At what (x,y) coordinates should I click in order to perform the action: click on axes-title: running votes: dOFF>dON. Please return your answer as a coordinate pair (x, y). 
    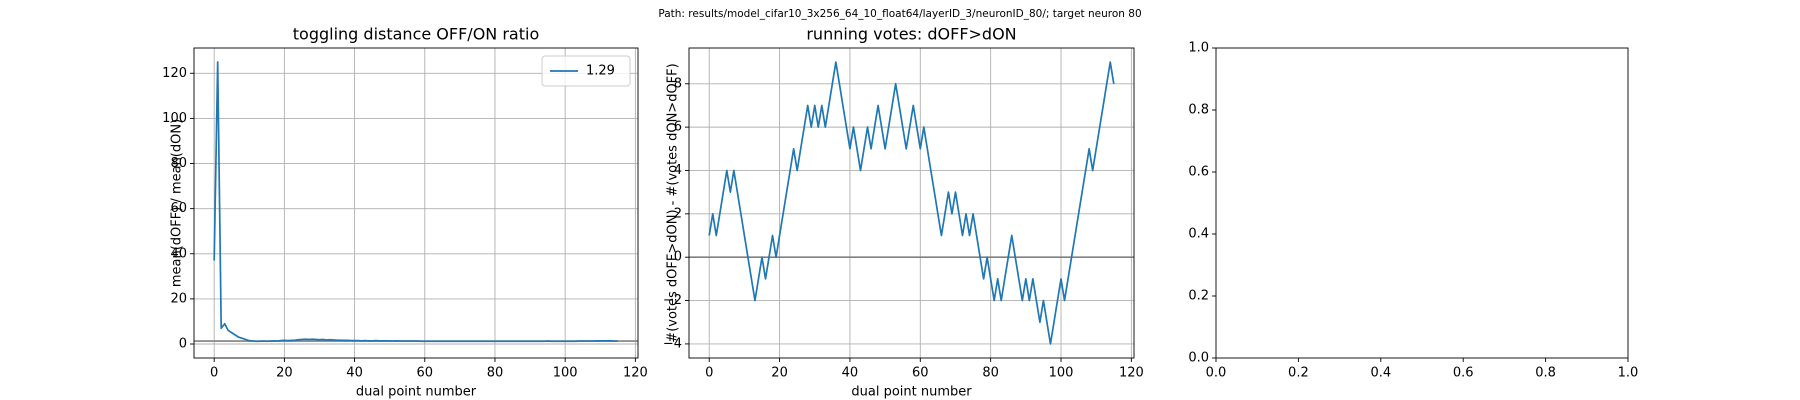
    Looking at the image, I should click on (911, 34).